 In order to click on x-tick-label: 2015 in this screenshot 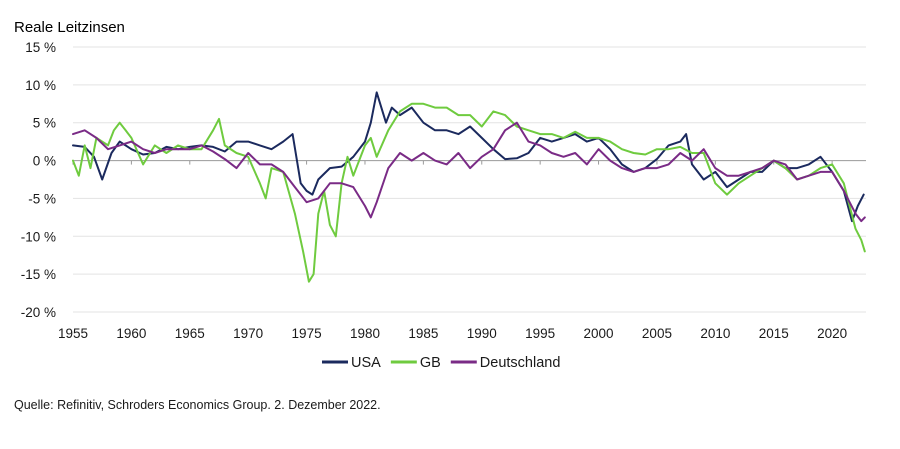, I will do `click(774, 333)`.